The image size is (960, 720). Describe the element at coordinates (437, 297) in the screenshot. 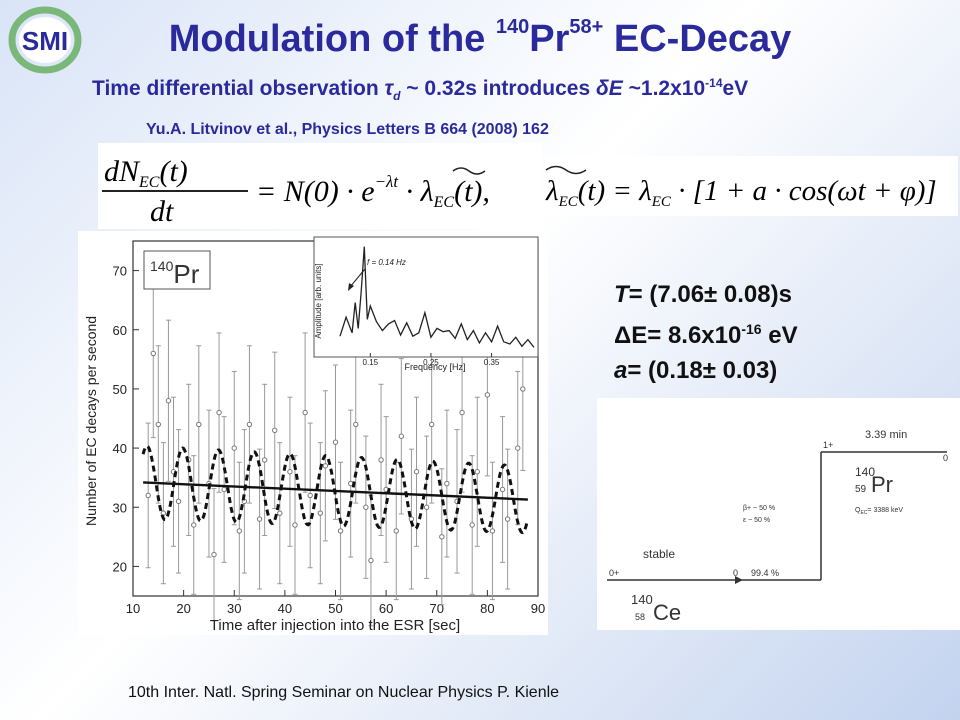

I see `inset-spectrum` at that location.